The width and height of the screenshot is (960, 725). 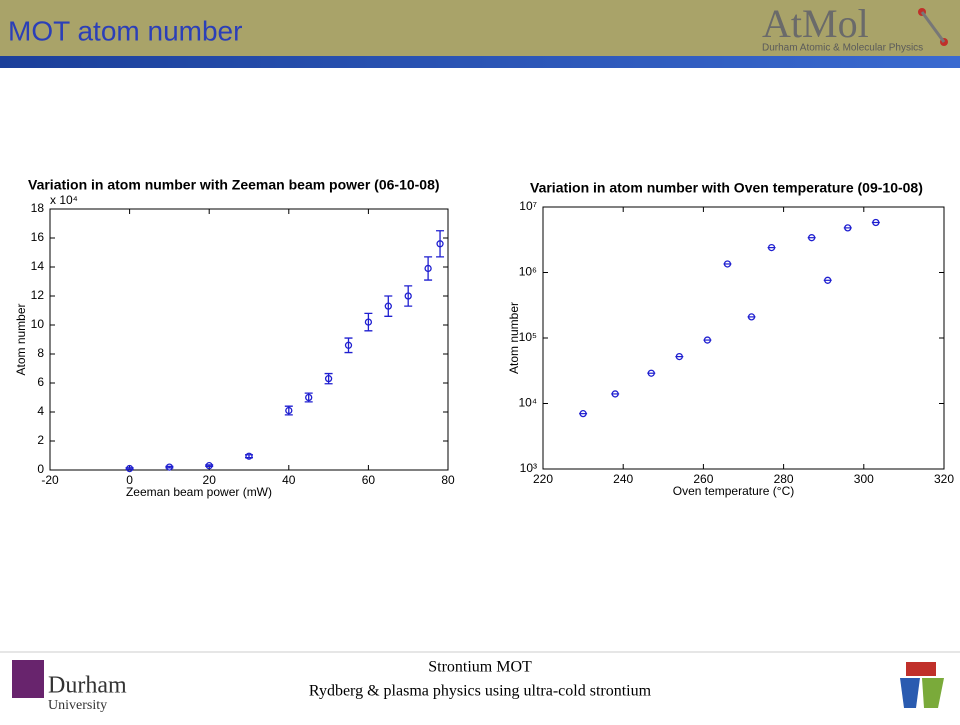 What do you see at coordinates (815, 23) in the screenshot?
I see `logo-text: AtMol` at bounding box center [815, 23].